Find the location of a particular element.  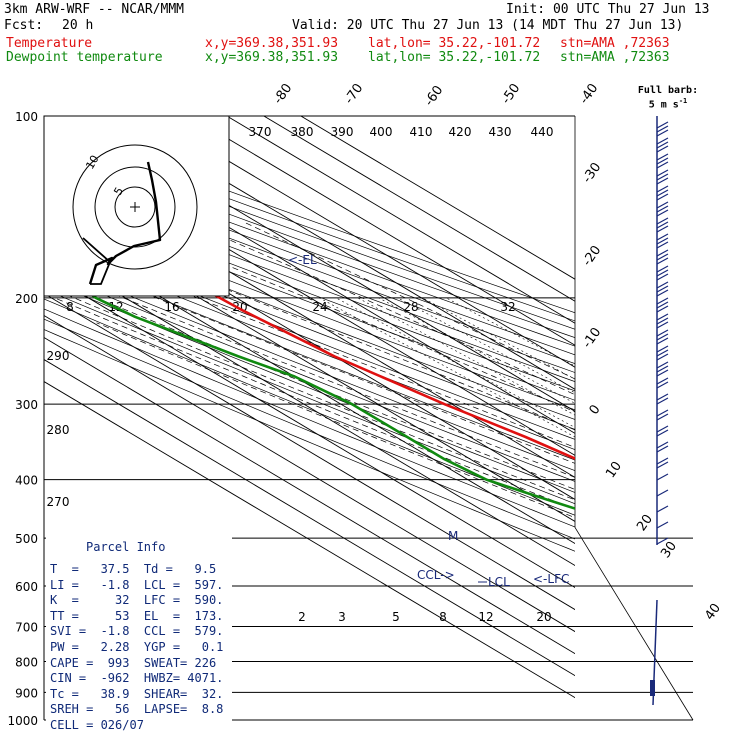

hodograph-frame is located at coordinates (136, 206).